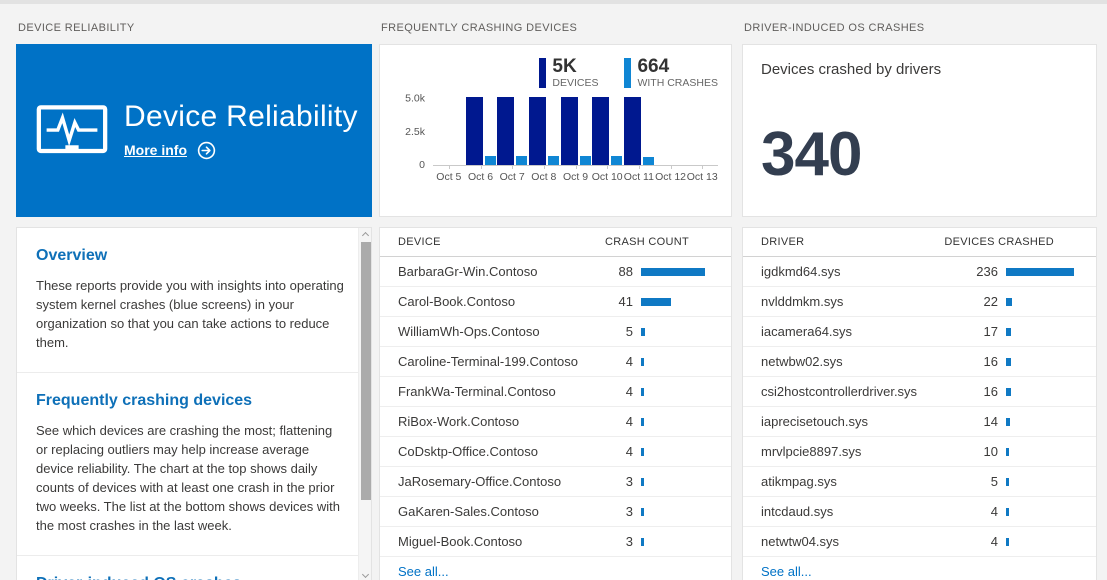 The width and height of the screenshot is (1107, 580). Describe the element at coordinates (919, 542) in the screenshot. I see `table-row: netwtw04.sys 4` at that location.